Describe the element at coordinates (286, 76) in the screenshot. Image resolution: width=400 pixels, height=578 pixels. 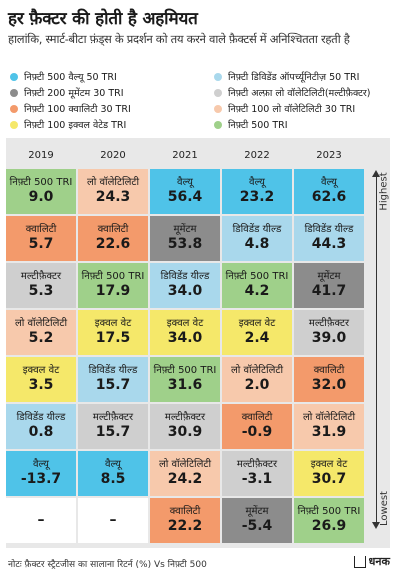
I see `legend-item: निफ़्टी डिविडेंड ऑपर्च्यूनिटीज़ 50 TRI` at that location.